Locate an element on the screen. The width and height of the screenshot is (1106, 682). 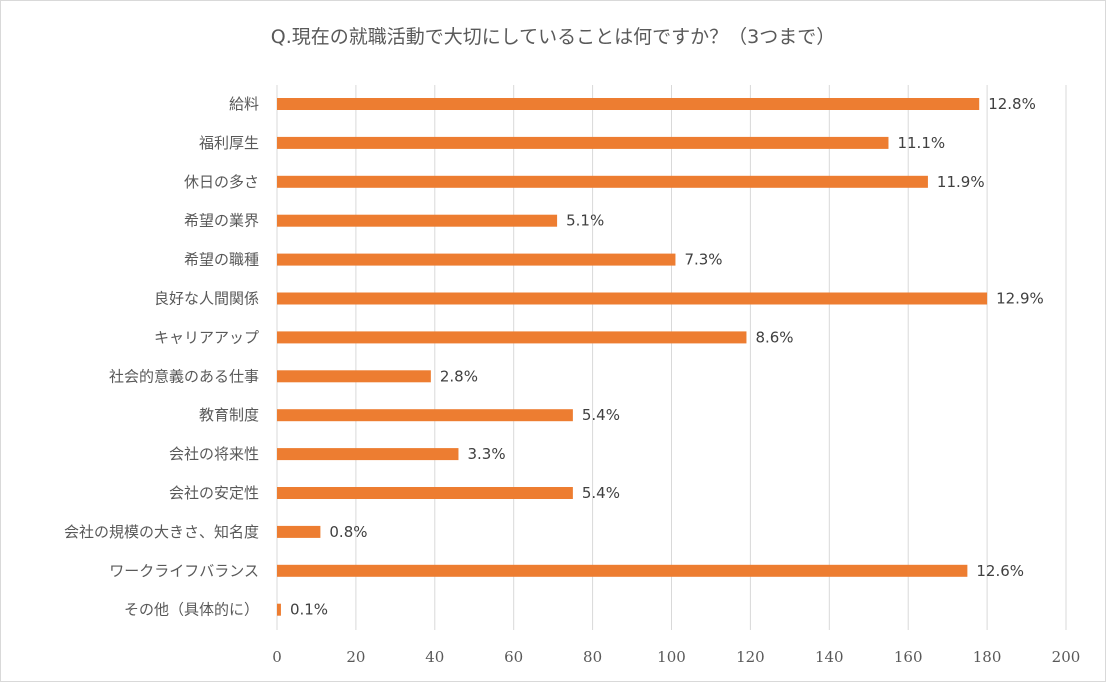
data-label: 12.8% is located at coordinates (1012, 104).